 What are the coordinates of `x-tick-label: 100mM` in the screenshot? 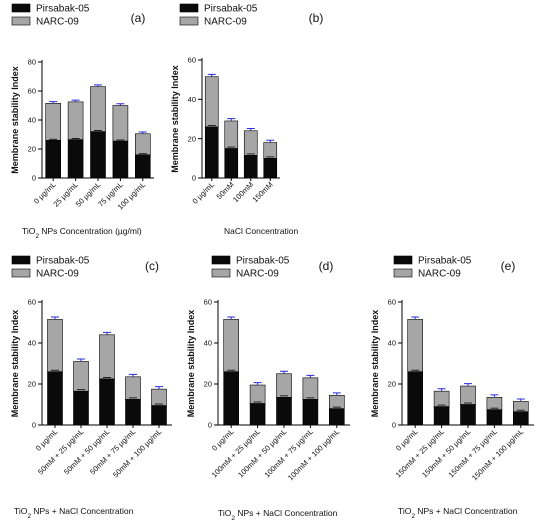 It's located at (243, 192).